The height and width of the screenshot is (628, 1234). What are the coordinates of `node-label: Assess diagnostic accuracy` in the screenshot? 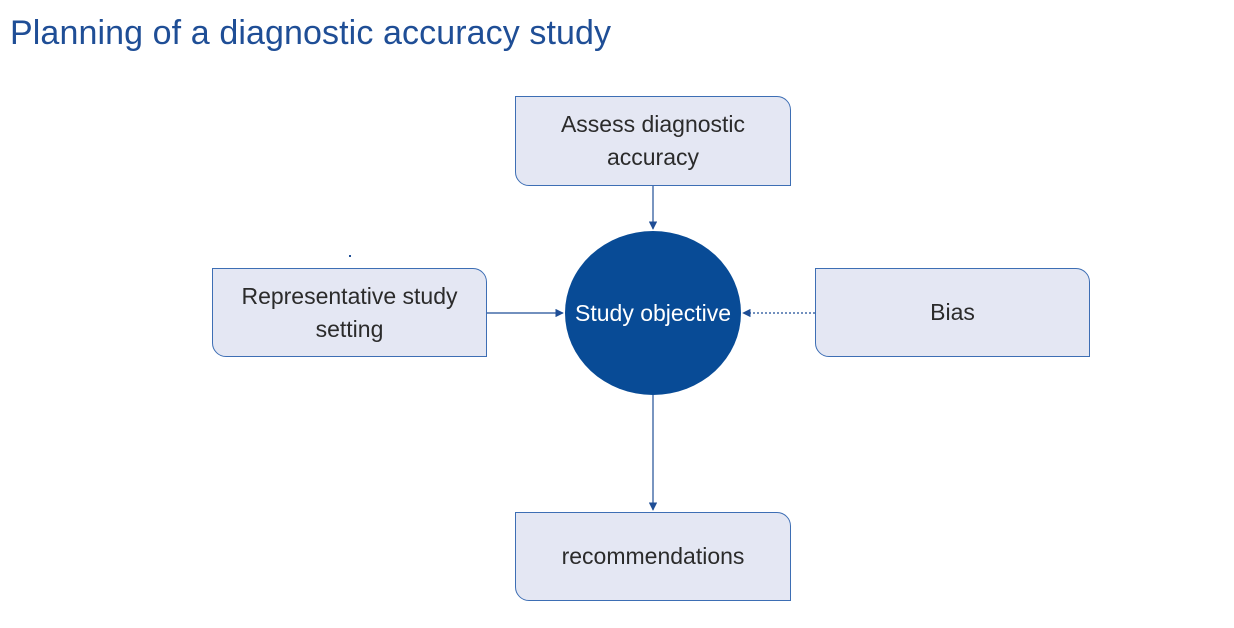 It's located at (653, 140).